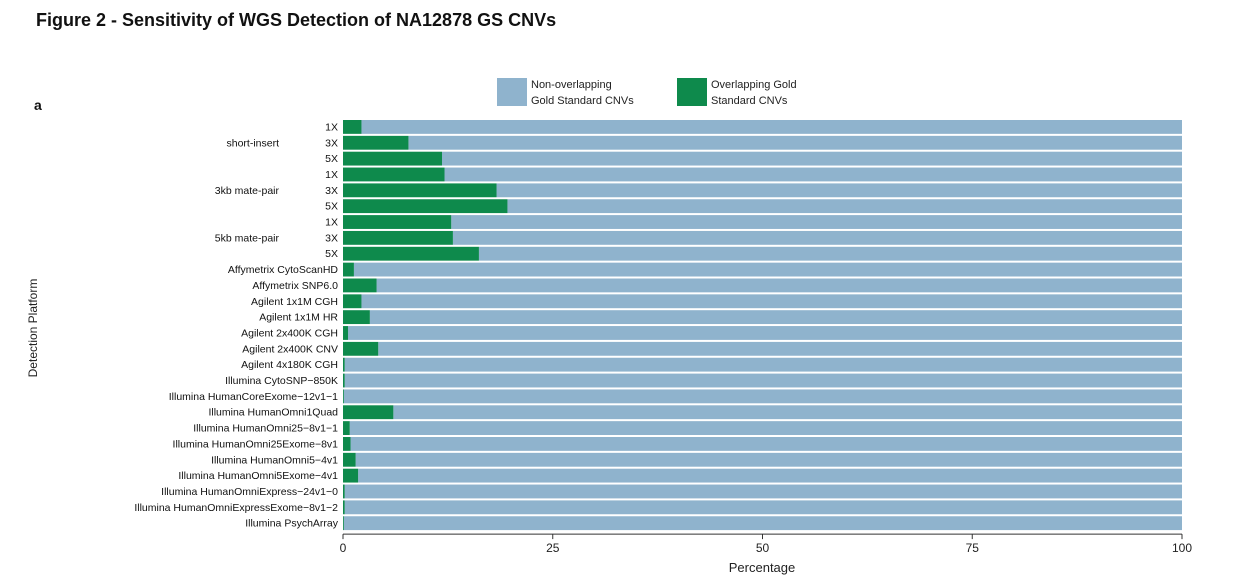 Image resolution: width=1255 pixels, height=581 pixels. I want to click on legend-label-overlapping-line1: Overlapping Gold, so click(754, 85).